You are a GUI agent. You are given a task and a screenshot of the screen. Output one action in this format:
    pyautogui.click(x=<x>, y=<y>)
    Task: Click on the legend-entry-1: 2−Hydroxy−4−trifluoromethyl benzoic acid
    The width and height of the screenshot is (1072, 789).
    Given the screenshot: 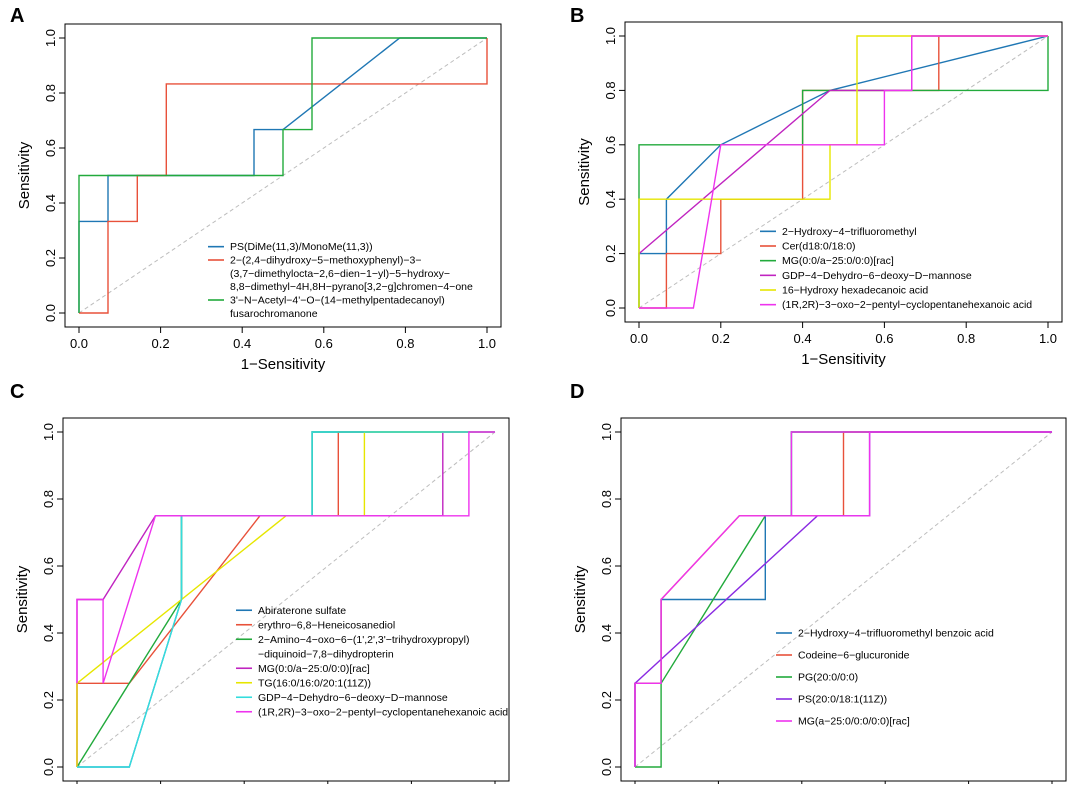 What is the action you would take?
    pyautogui.click(x=885, y=634)
    